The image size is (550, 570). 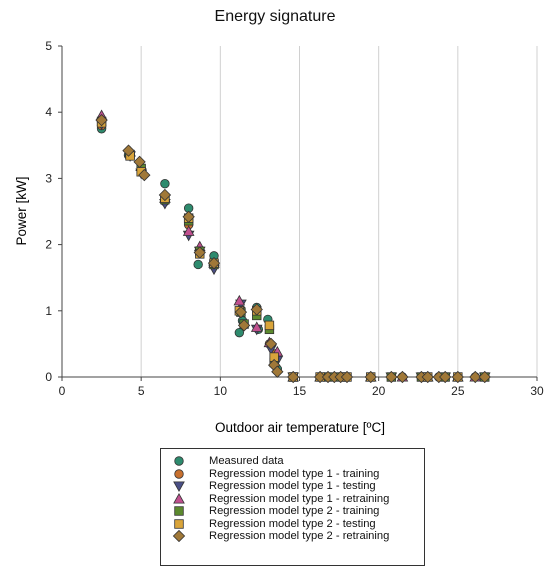 I want to click on legend-item: Regression model type 2 - retraining, so click(x=294, y=536).